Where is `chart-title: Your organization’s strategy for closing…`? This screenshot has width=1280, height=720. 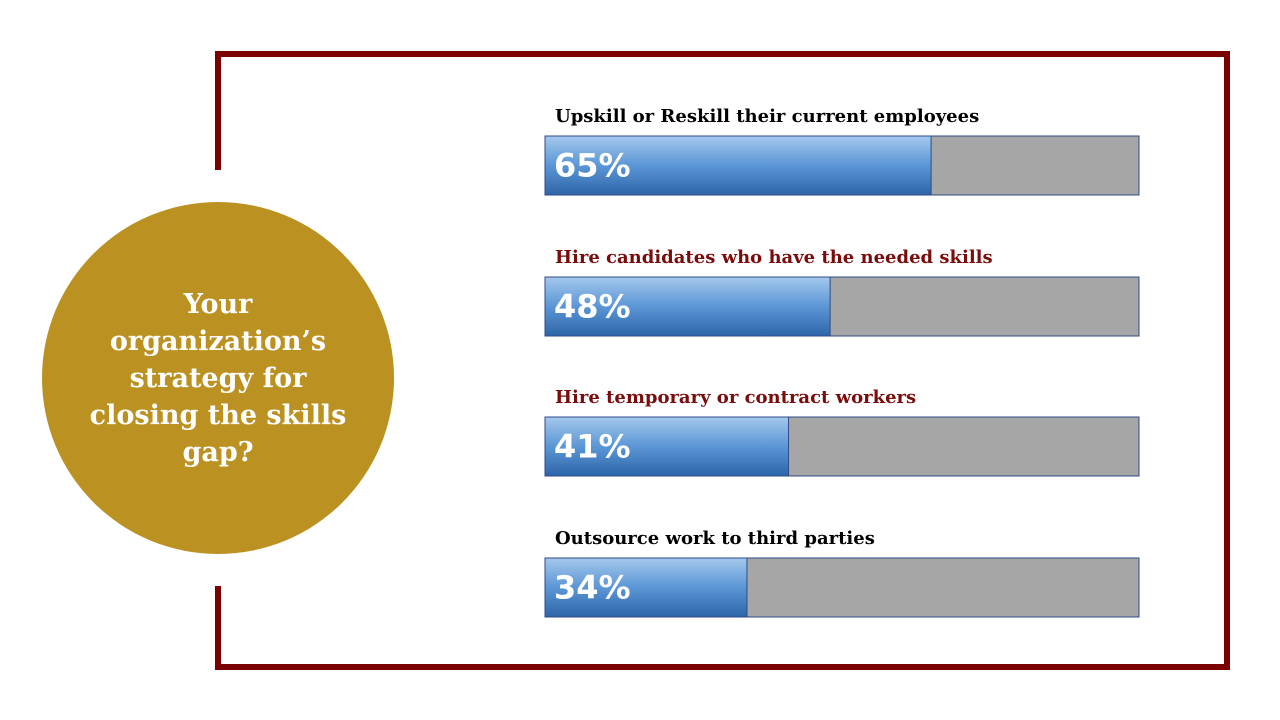
chart-title: Your organization’s strategy for closing… is located at coordinates (218, 378).